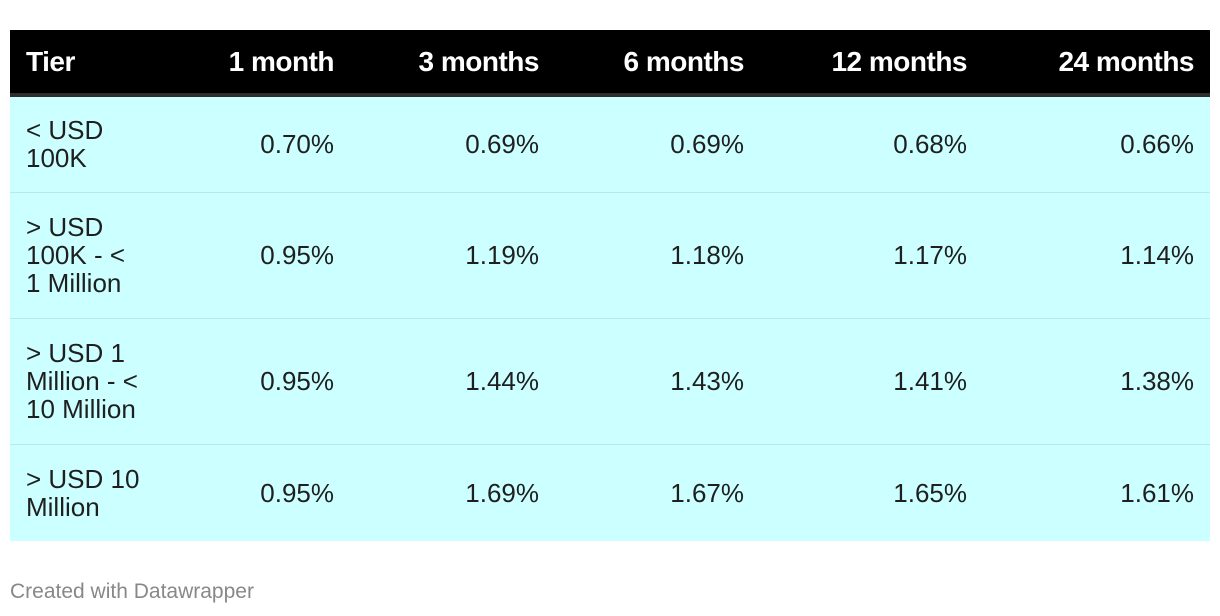 Image resolution: width=1220 pixels, height=616 pixels. What do you see at coordinates (1096, 63) in the screenshot?
I see `column-header-24-months: 24 months` at bounding box center [1096, 63].